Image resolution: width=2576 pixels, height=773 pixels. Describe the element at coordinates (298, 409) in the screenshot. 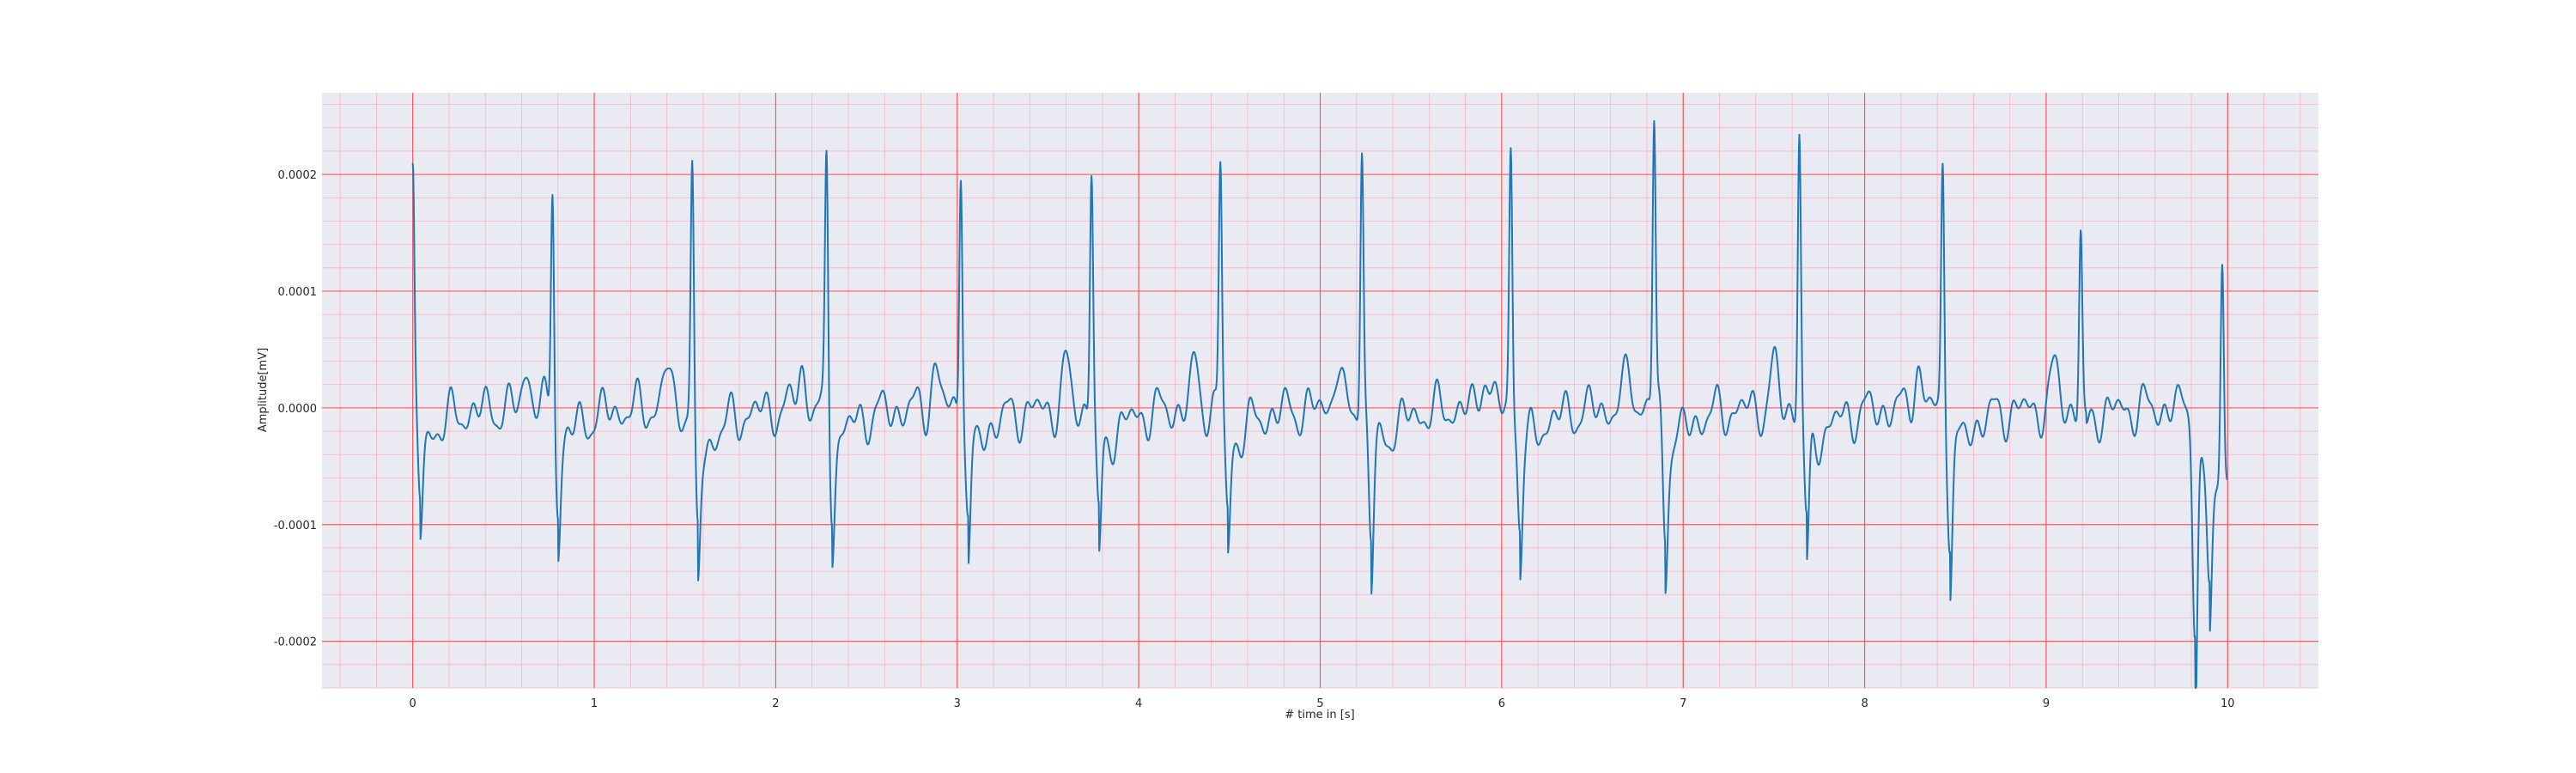

I see `y-tick-label: 0.0000` at that location.